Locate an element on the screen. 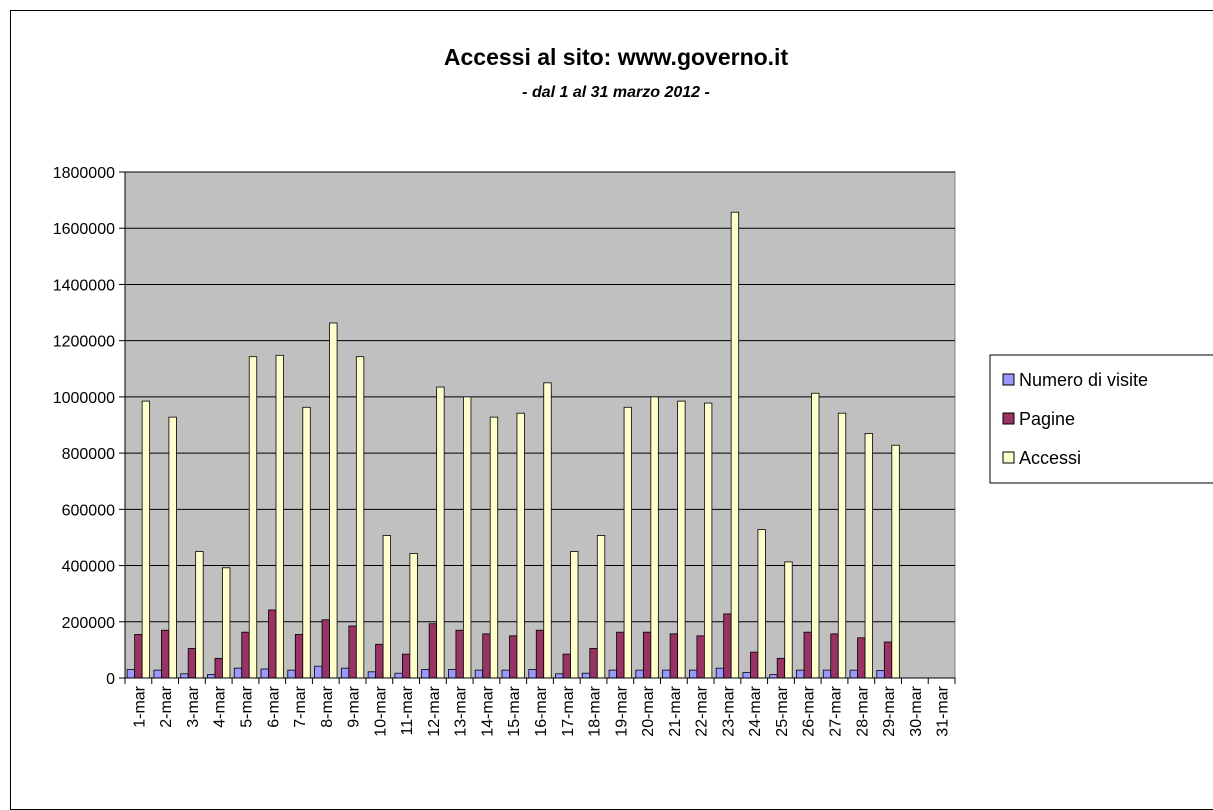 The height and width of the screenshot is (810, 1213). y-tick-label: 1800000 is located at coordinates (84, 173).